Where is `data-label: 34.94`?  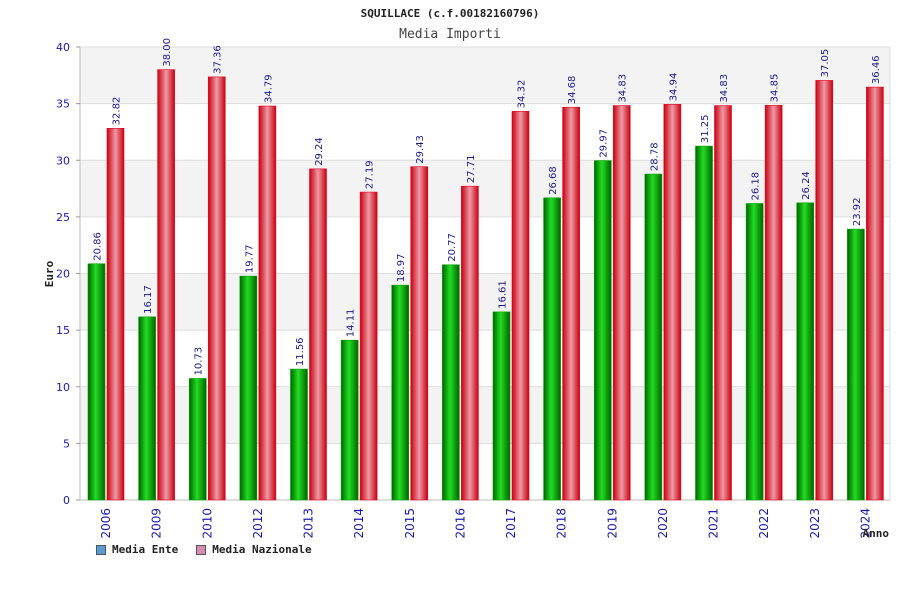
data-label: 34.94 is located at coordinates (673, 87).